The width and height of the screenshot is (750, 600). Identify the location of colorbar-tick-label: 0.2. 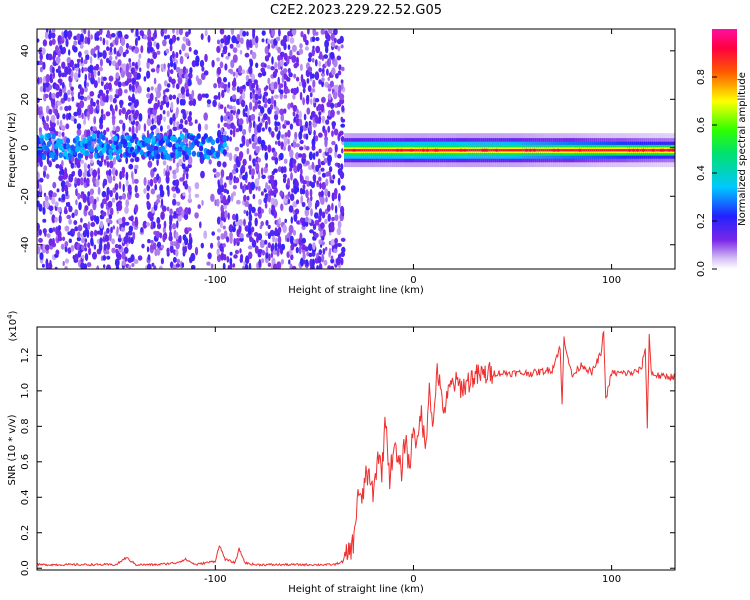
(701, 221).